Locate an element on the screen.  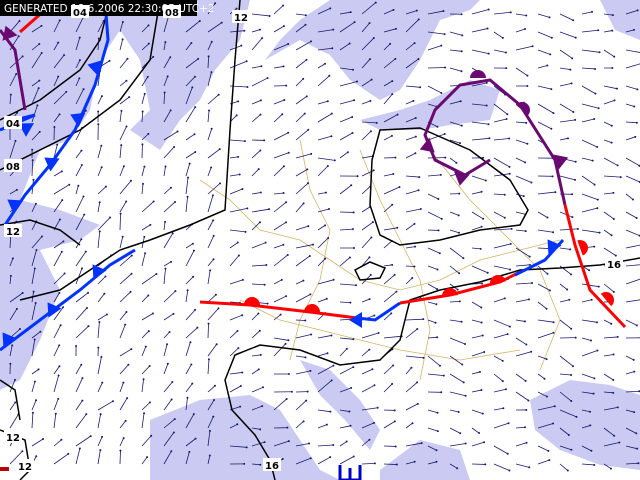
west-med is located at coordinates (245, 437).